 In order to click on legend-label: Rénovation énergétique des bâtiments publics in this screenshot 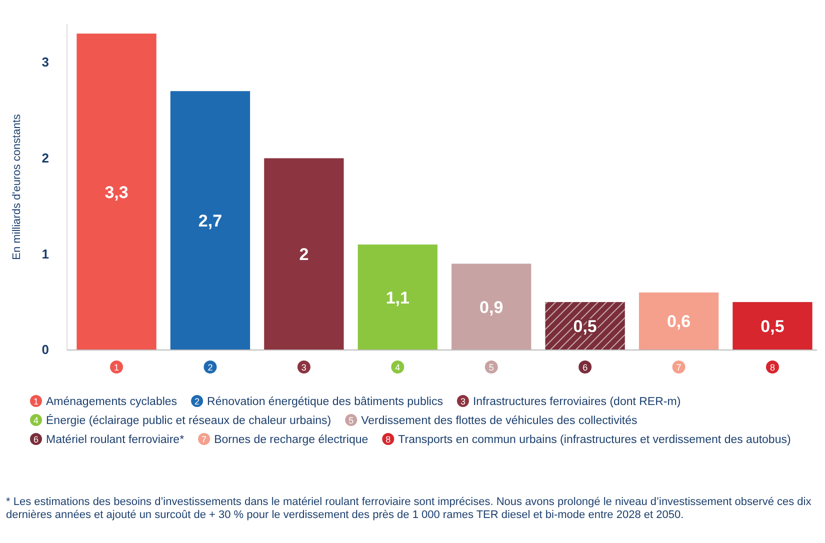, I will do `click(325, 402)`.